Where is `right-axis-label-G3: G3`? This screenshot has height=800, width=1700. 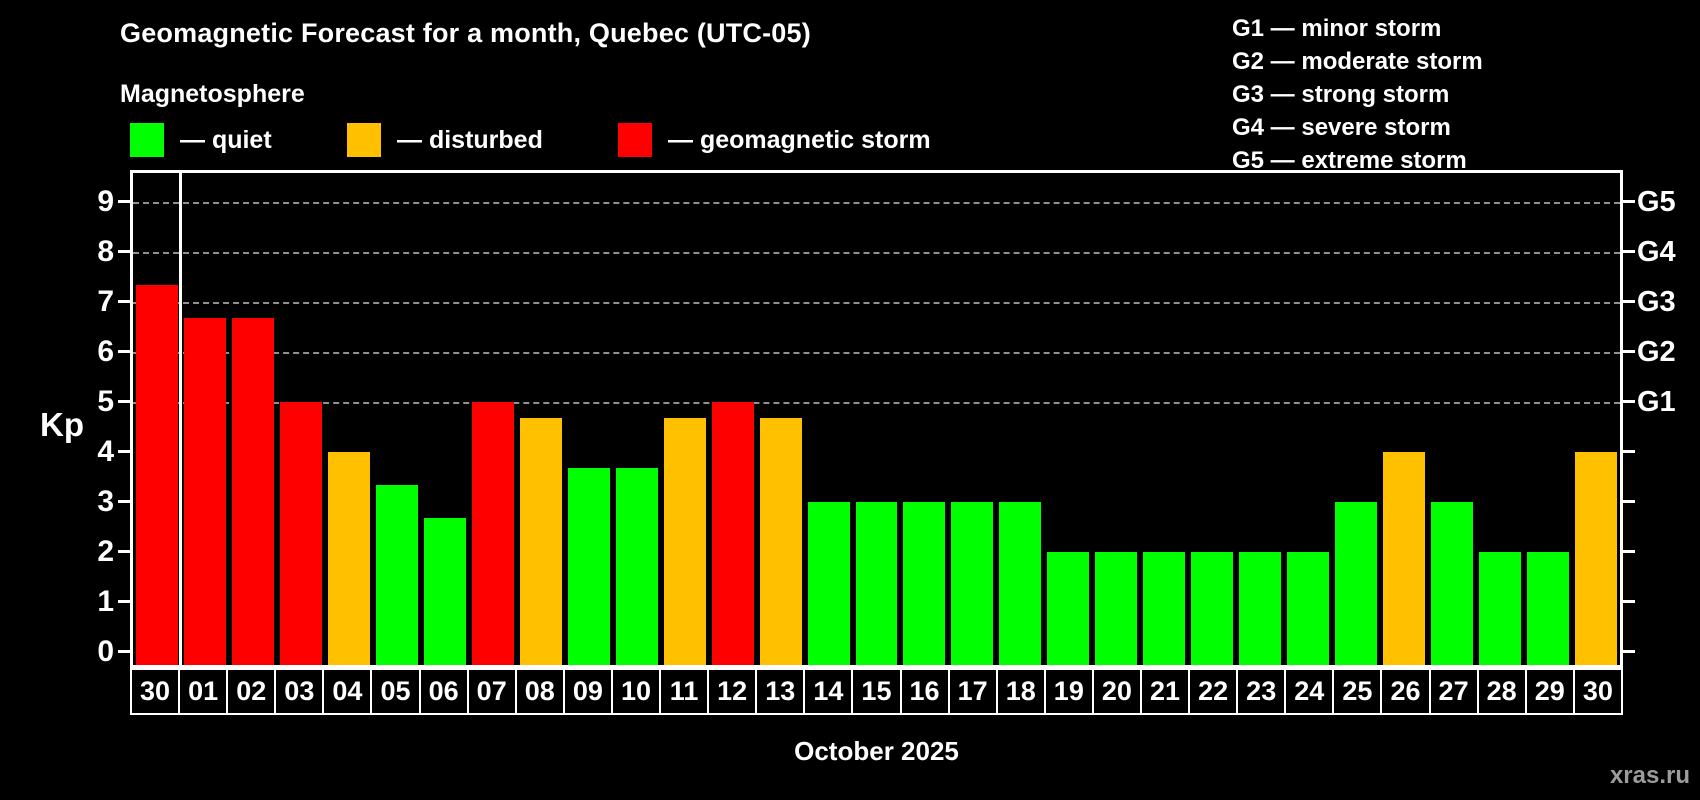 right-axis-label-G3: G3 is located at coordinates (1656, 301).